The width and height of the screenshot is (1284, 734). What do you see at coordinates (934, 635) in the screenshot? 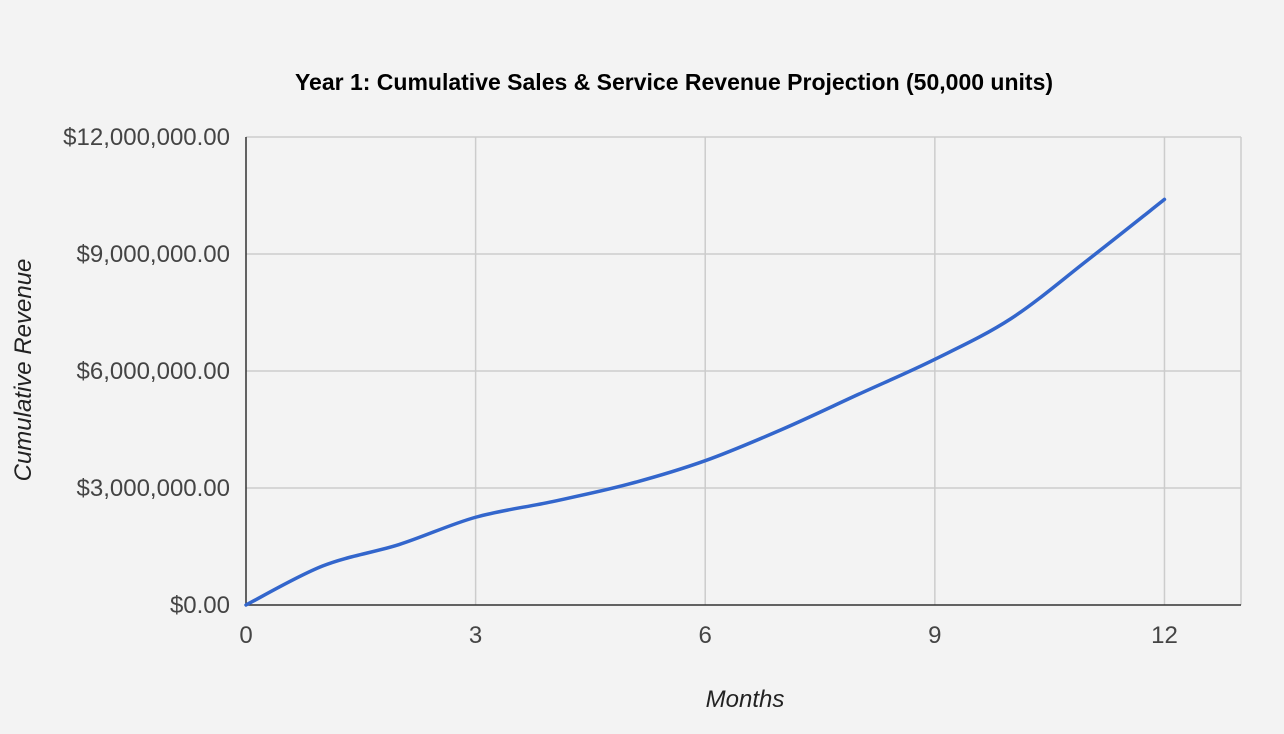
I see `x-tick-label: 9` at bounding box center [934, 635].